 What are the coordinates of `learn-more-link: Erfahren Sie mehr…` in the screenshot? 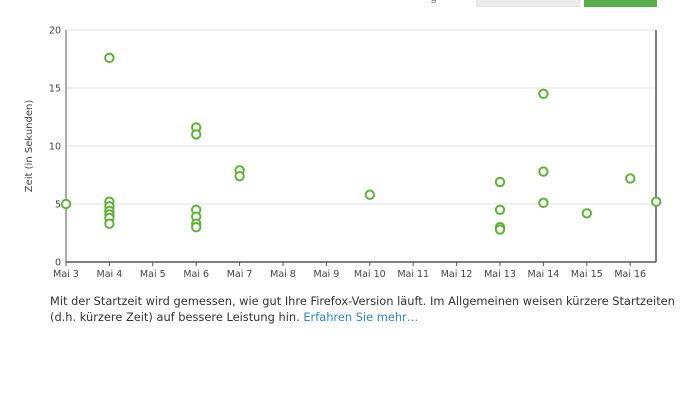 It's located at (361, 316).